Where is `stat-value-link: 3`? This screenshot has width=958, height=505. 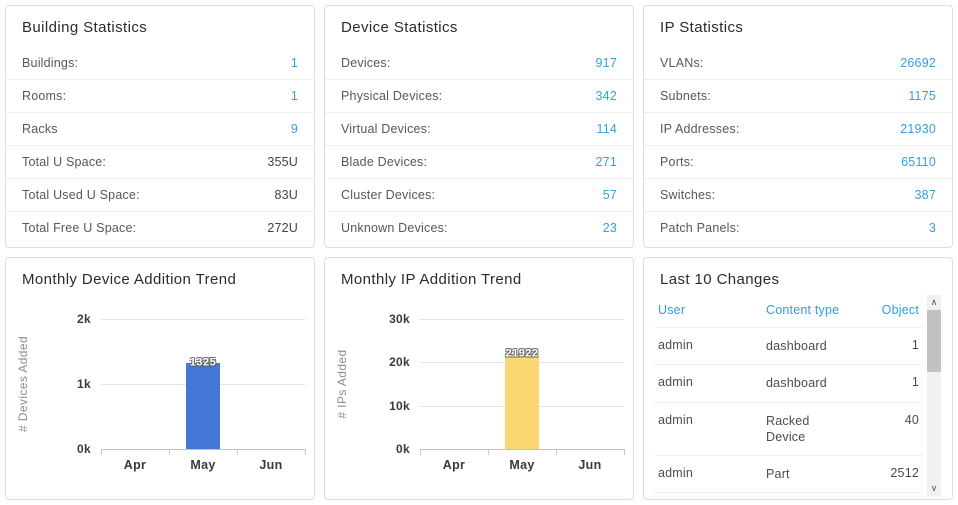
stat-value-link: 3 is located at coordinates (932, 228).